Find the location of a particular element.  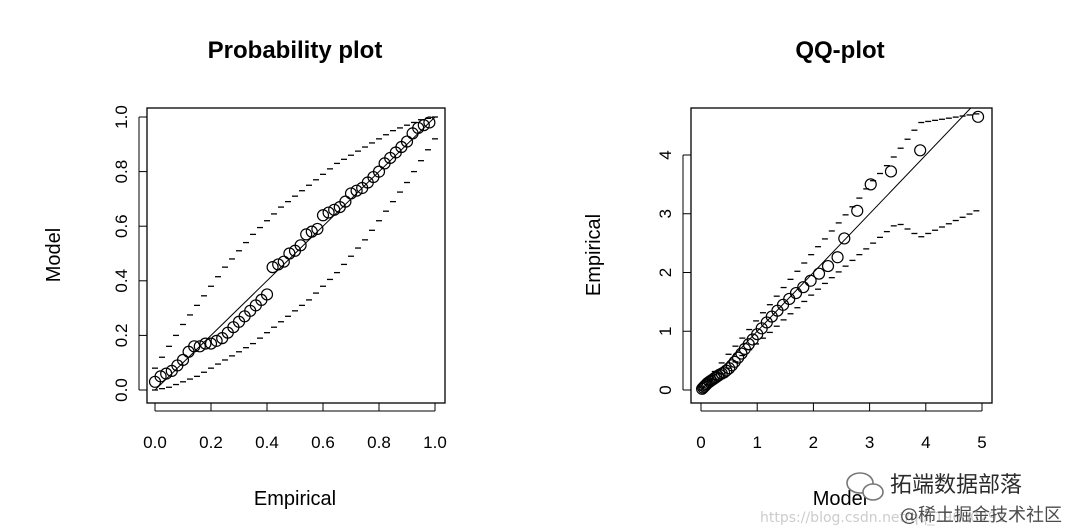

qq-plot-confidence-bands is located at coordinates (839, 252).